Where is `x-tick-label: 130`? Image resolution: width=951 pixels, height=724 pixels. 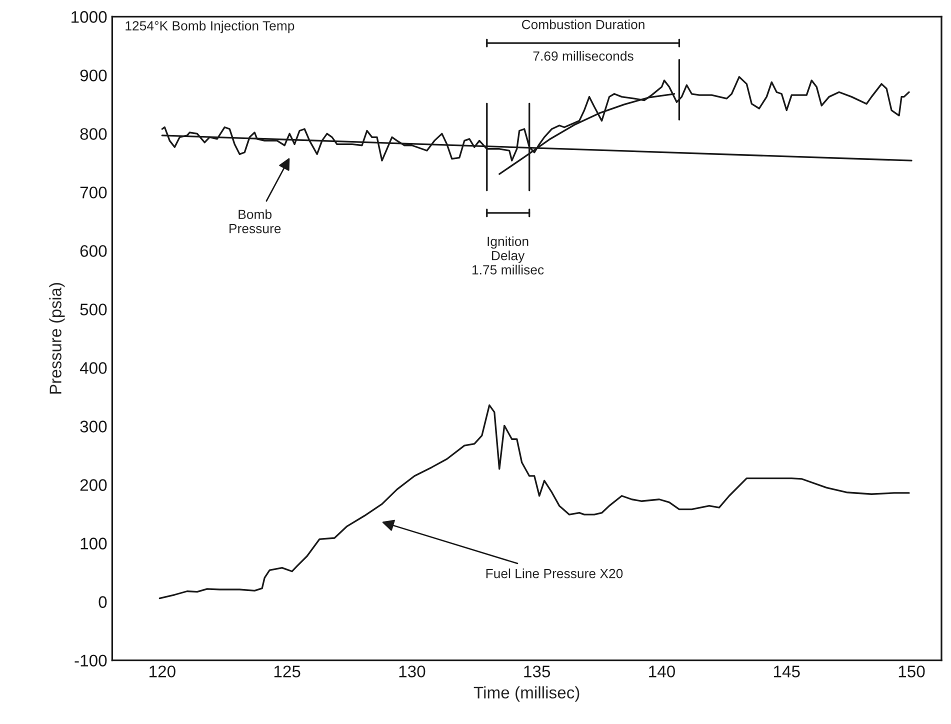 x-tick-label: 130 is located at coordinates (412, 672).